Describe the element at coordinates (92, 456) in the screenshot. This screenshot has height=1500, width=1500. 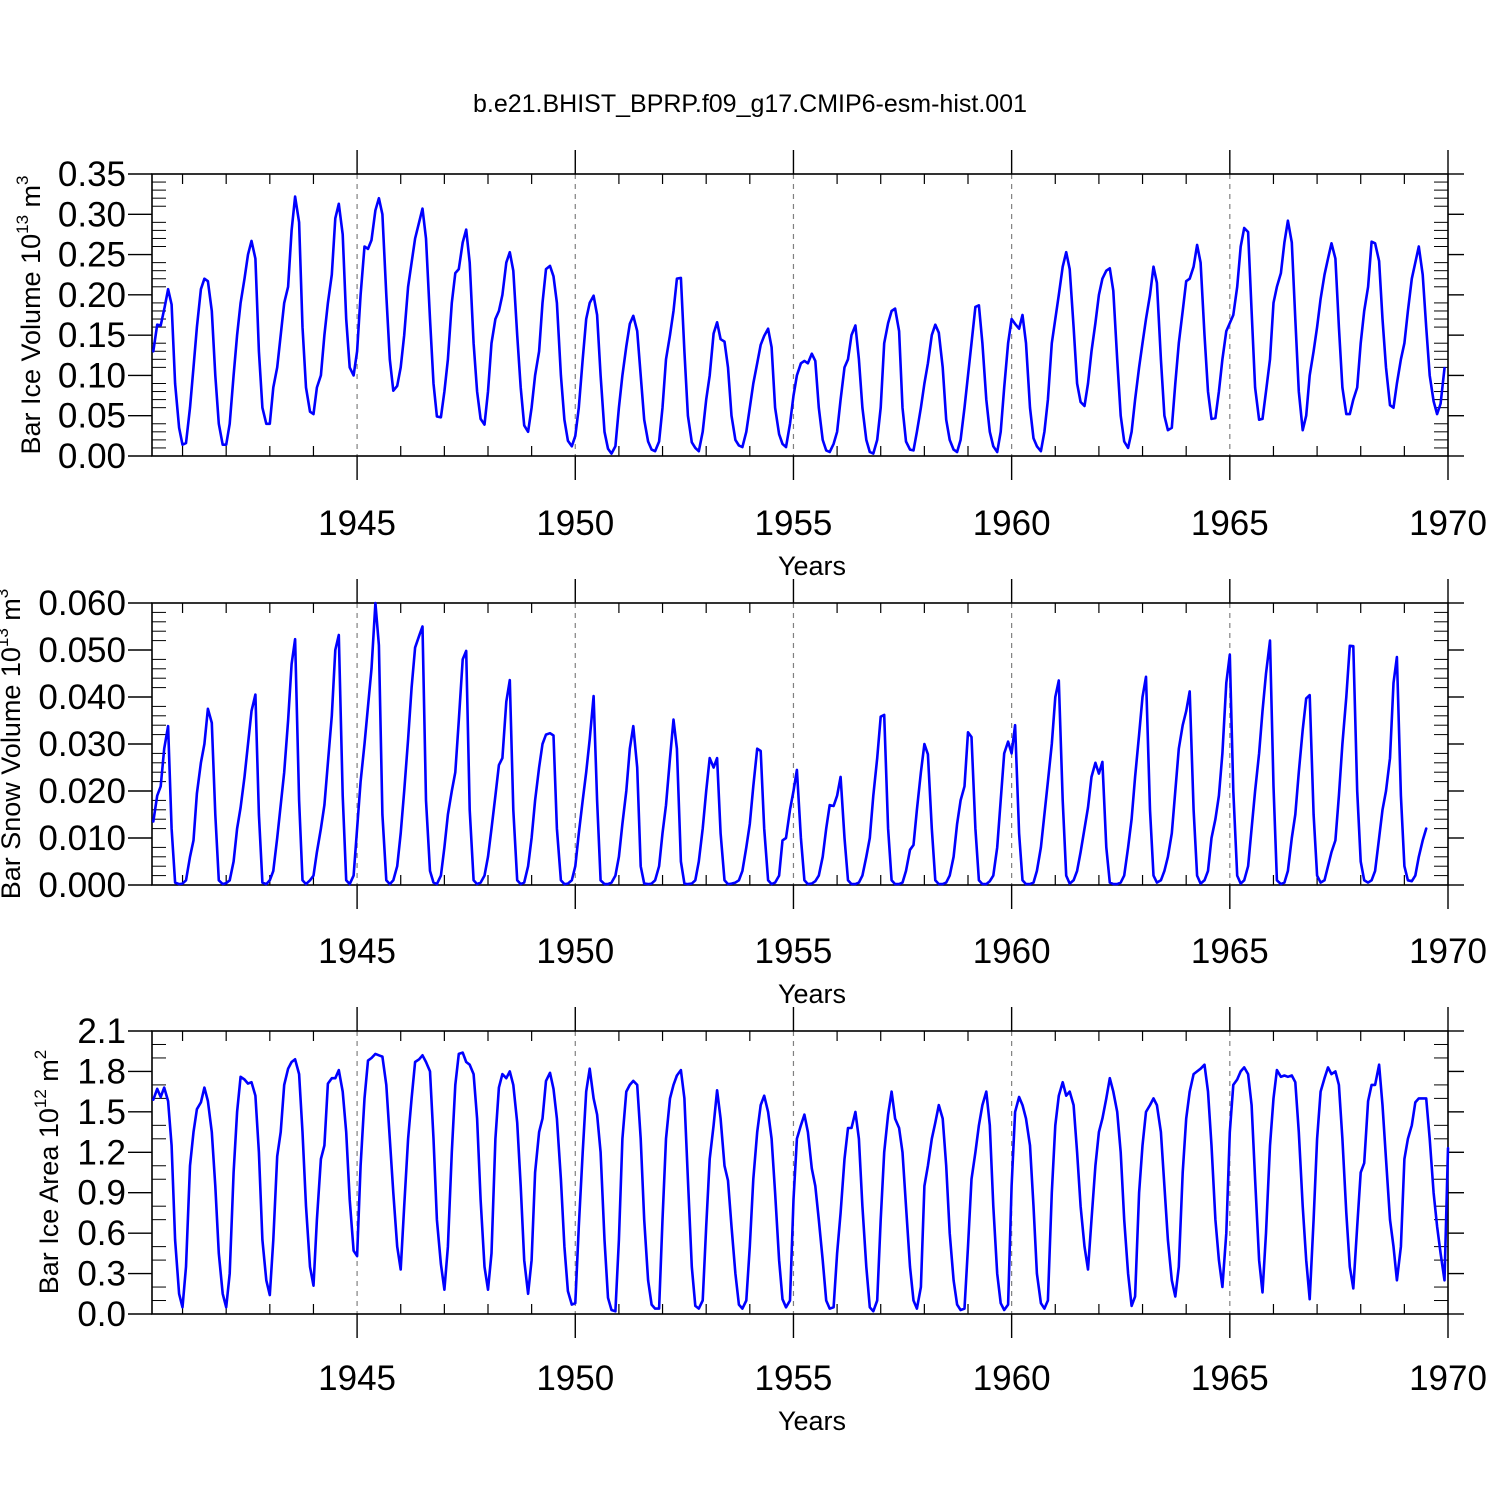
I see `y-tick-label: 0.00` at that location.